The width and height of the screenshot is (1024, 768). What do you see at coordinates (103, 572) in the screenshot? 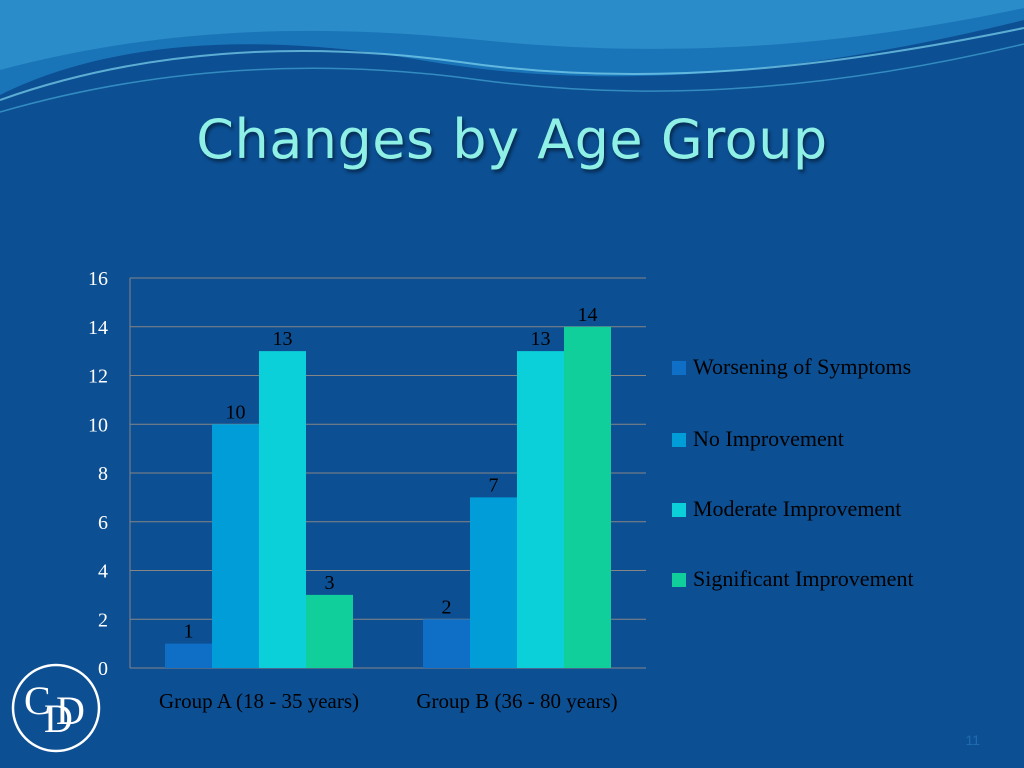
I see `y-tick-label: 4` at bounding box center [103, 572].